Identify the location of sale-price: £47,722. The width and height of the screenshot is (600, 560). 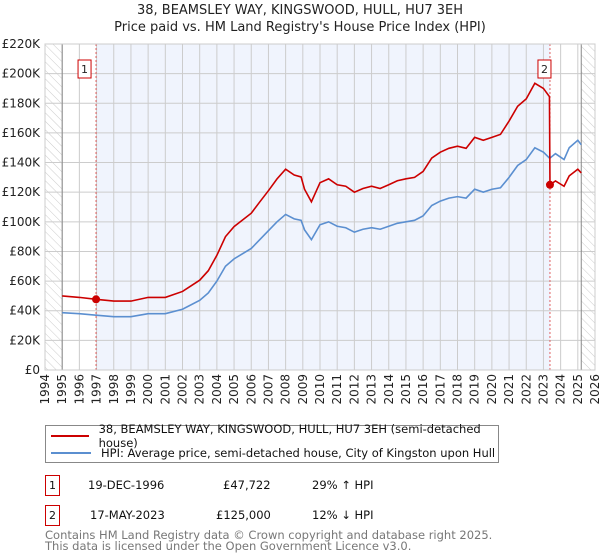
(247, 485).